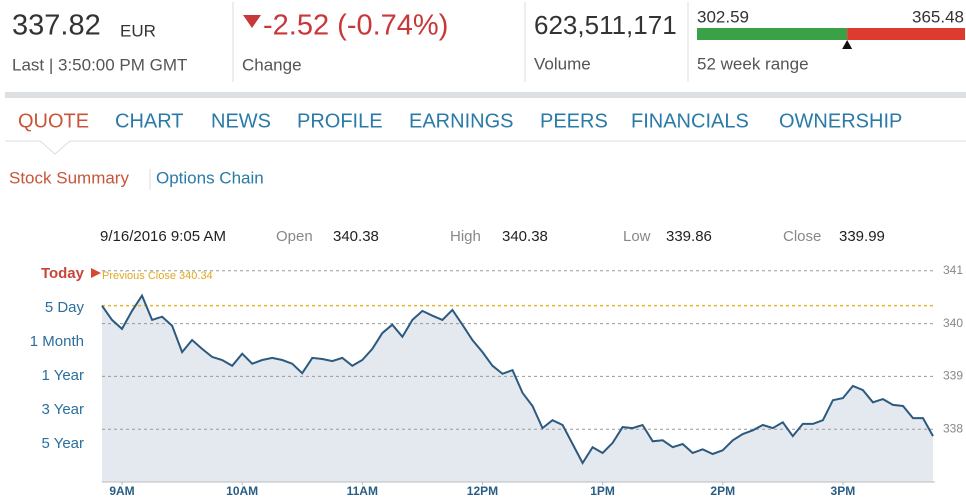  Describe the element at coordinates (138, 30) in the screenshot. I see `currency: EUR` at that location.